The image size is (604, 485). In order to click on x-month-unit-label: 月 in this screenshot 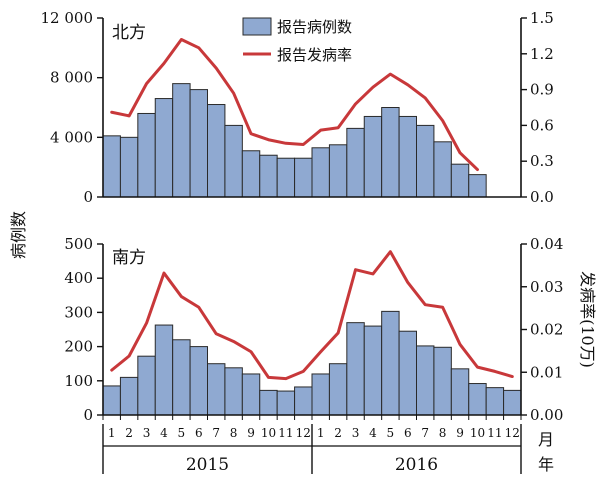, I will do `click(546, 439)`.